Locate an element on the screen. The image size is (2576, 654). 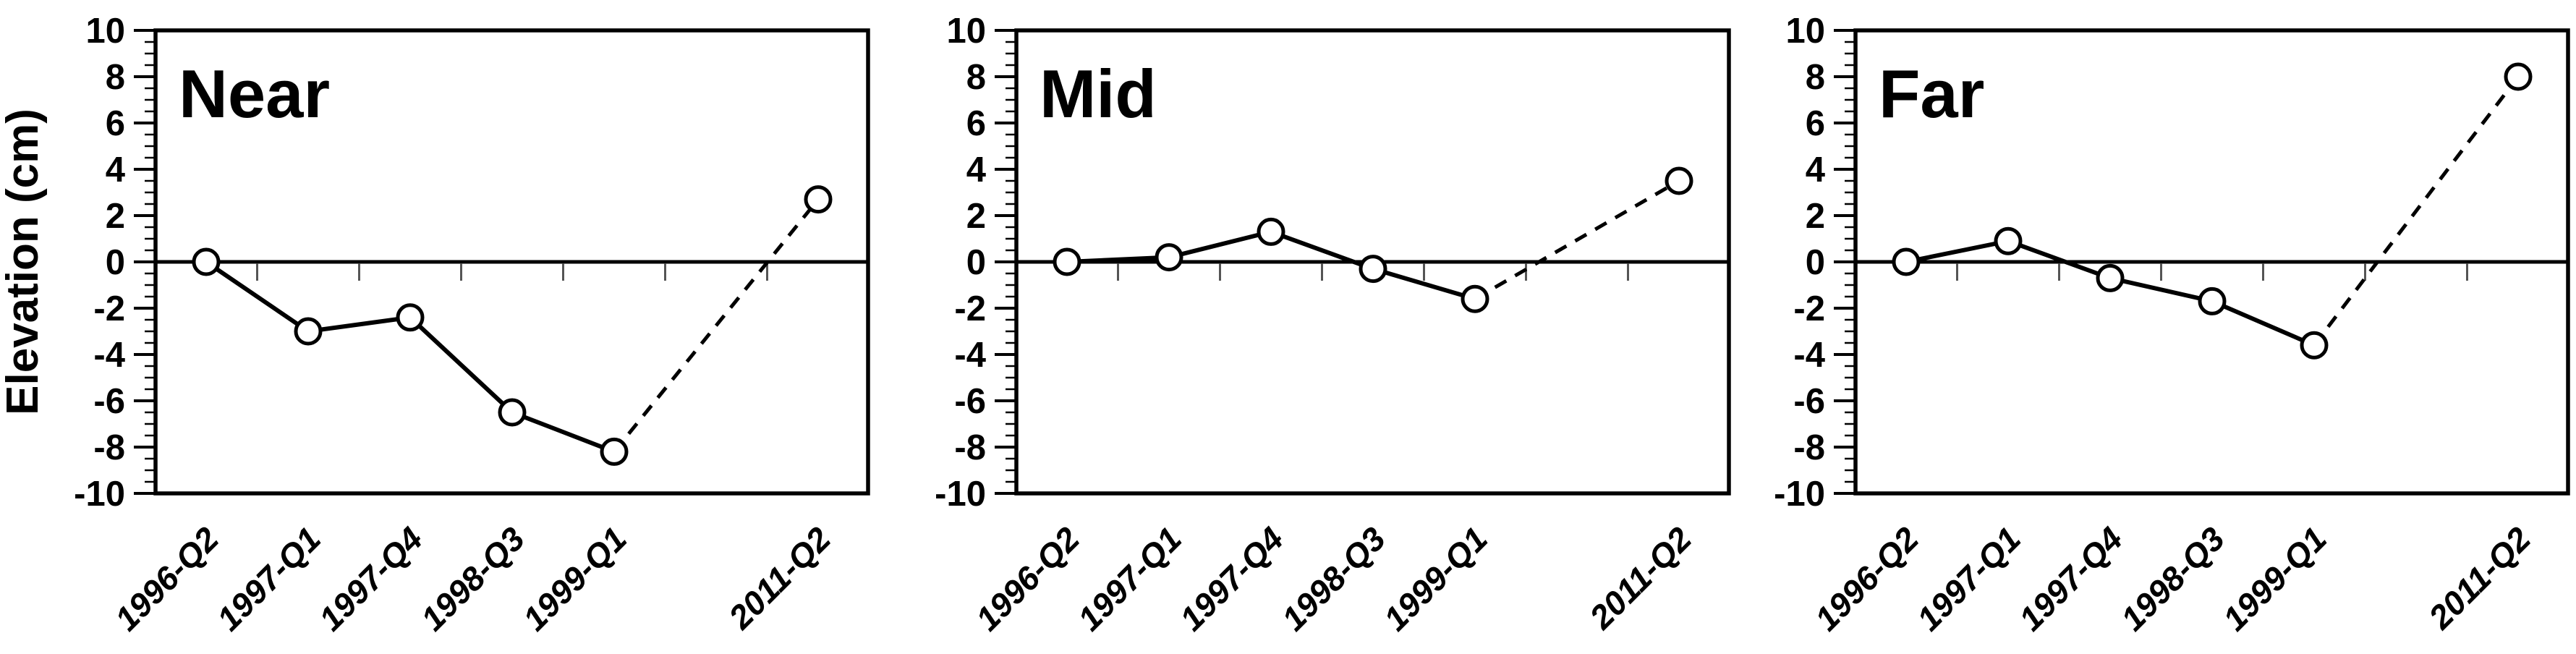
panel-near-title: Near is located at coordinates (254, 94).